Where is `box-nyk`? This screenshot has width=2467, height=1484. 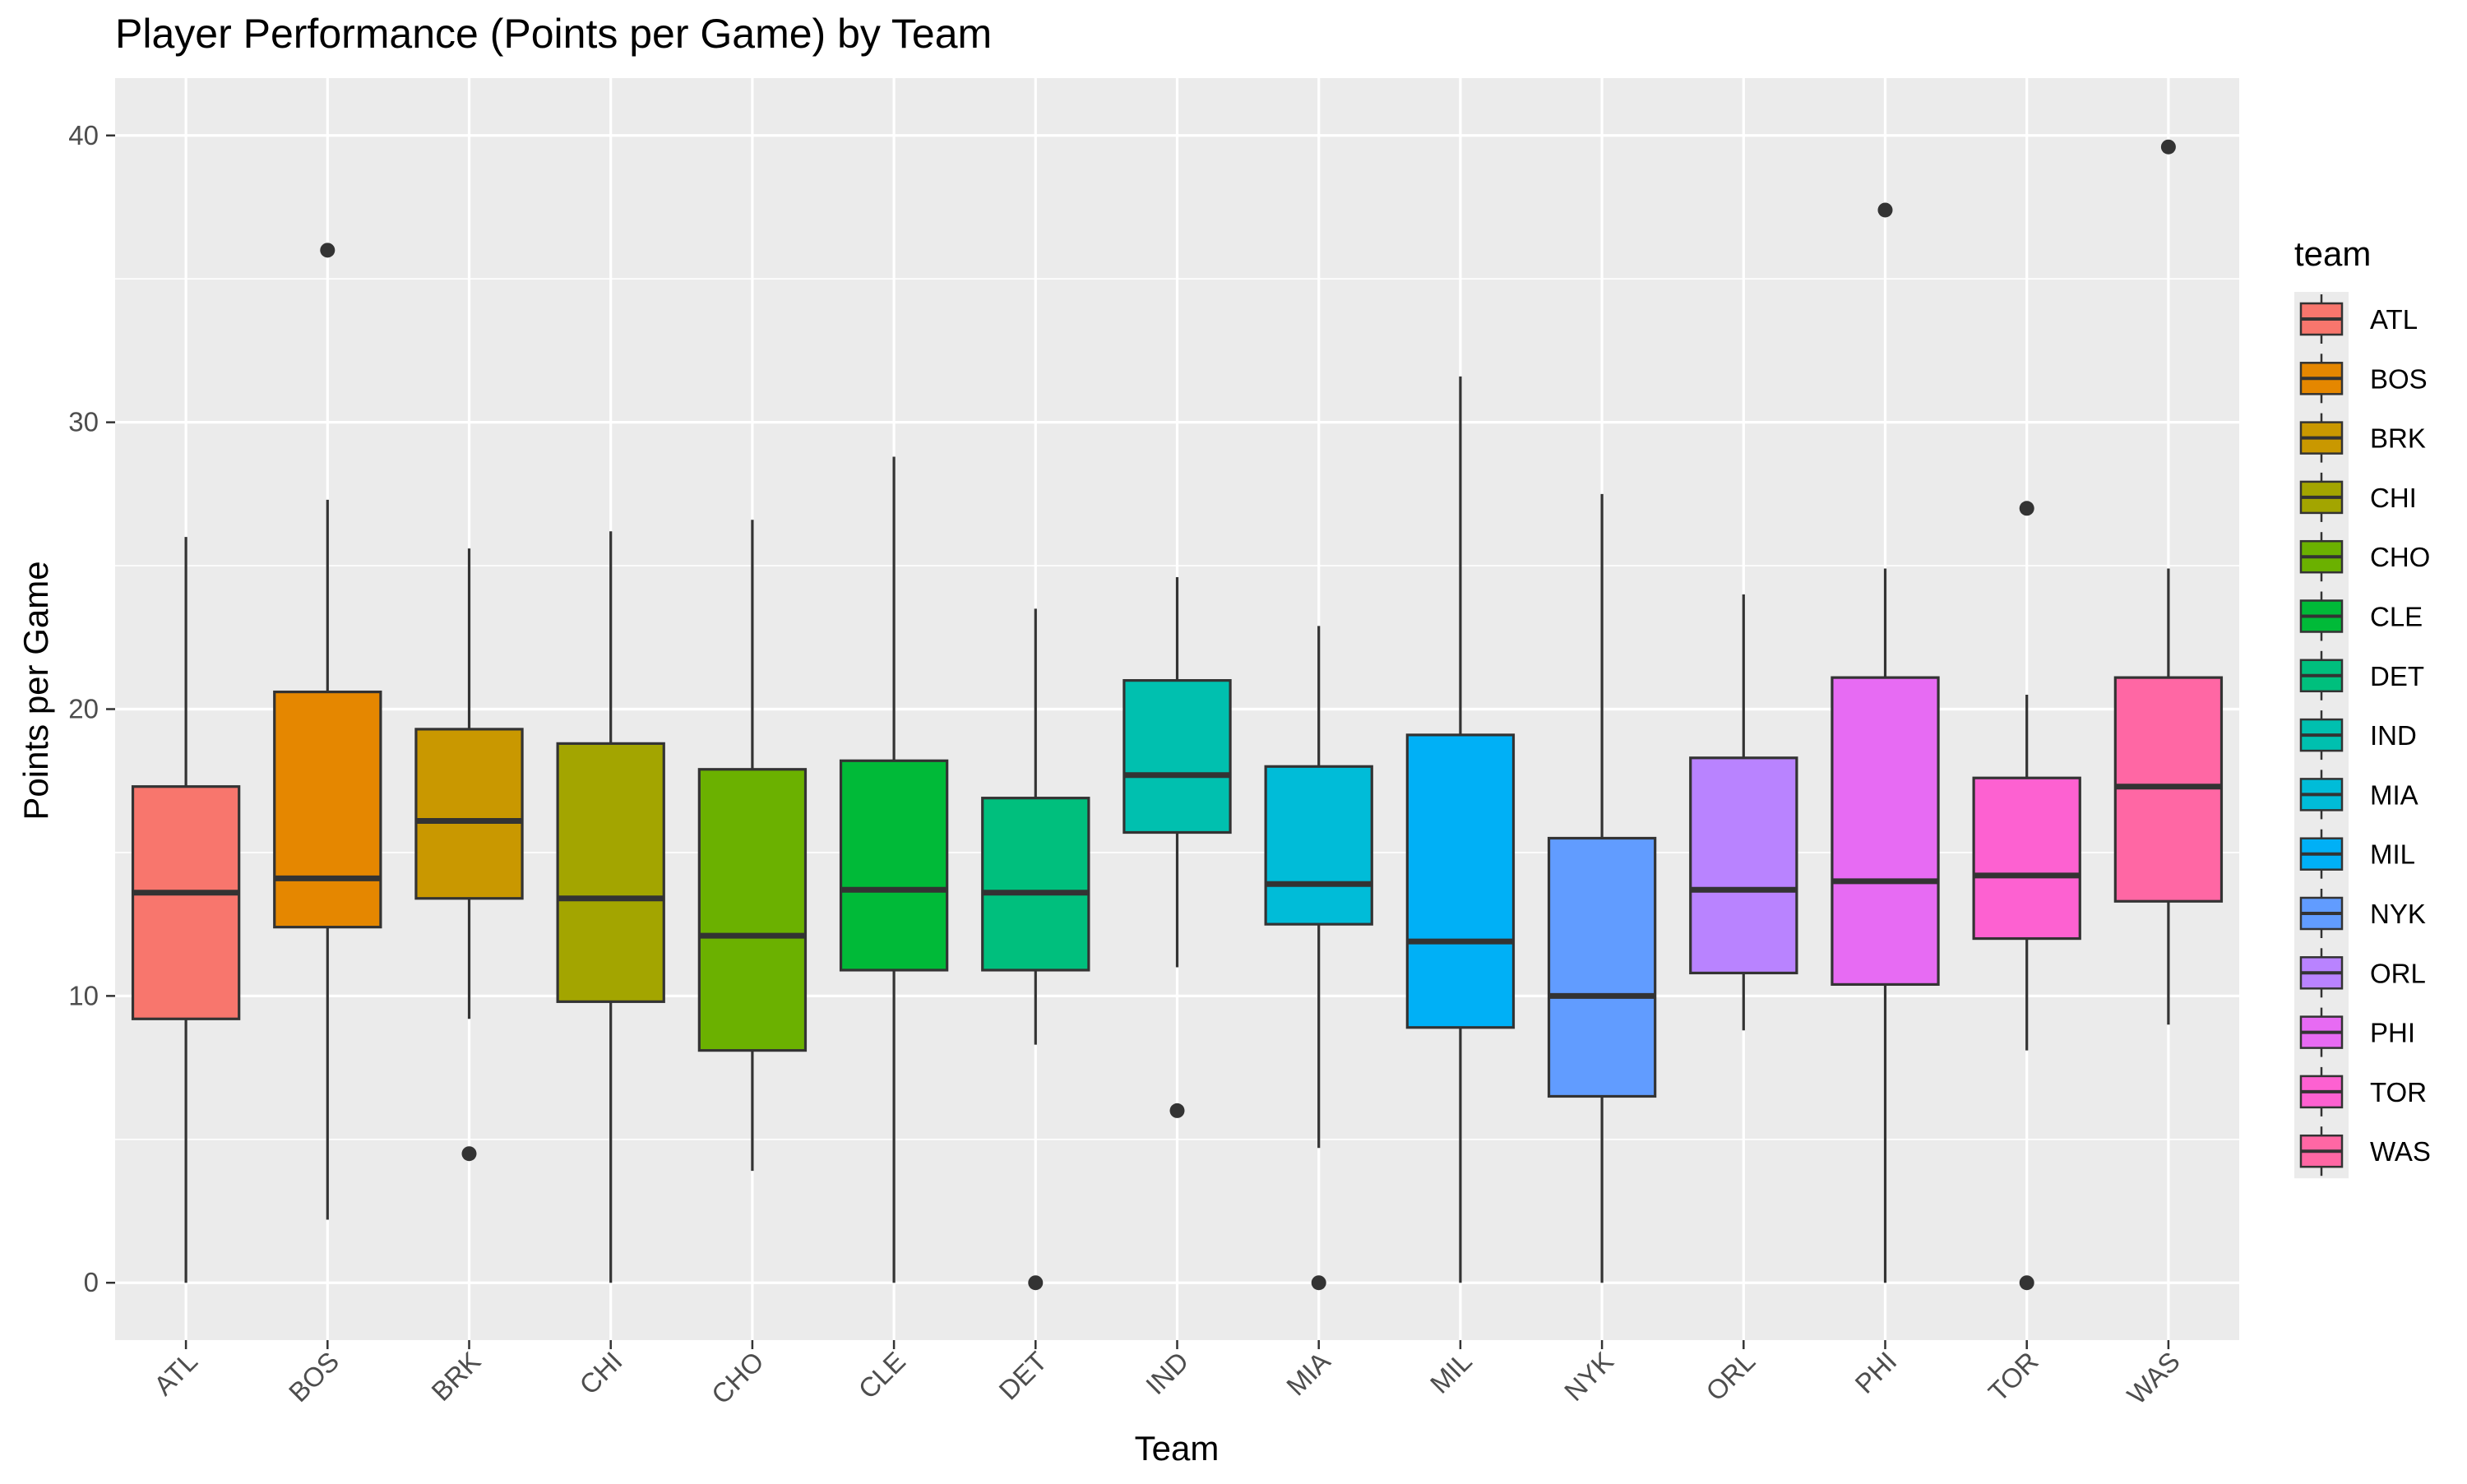
box-nyk is located at coordinates (1602, 888).